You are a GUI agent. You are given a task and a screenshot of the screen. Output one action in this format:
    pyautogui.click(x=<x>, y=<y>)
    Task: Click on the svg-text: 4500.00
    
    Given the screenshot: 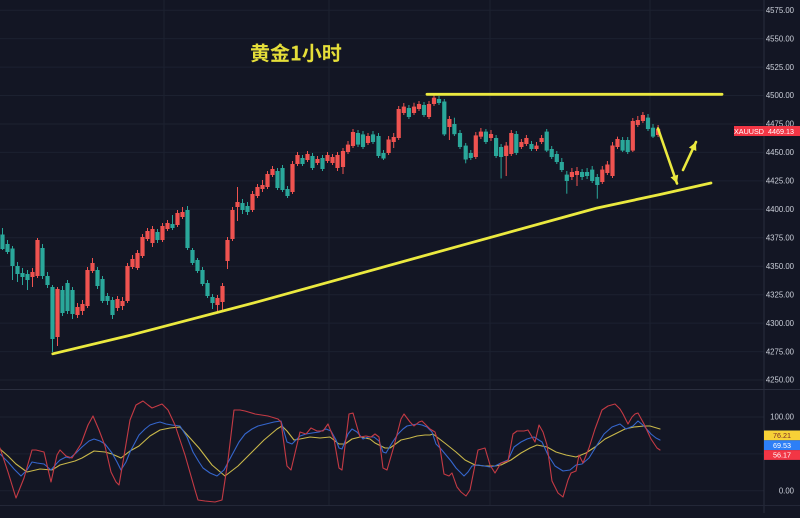 What is the action you would take?
    pyautogui.click(x=780, y=95)
    